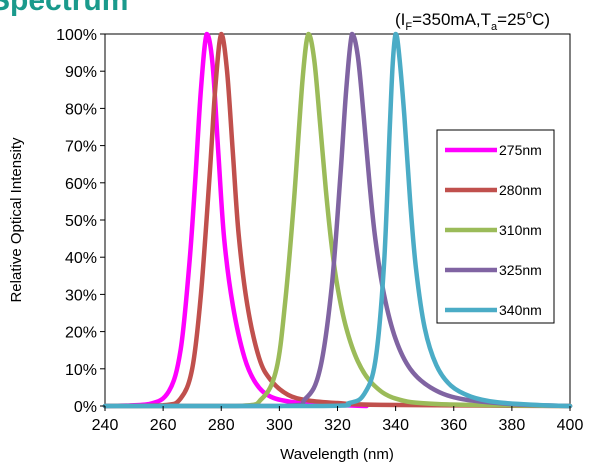  I want to click on cond-close: C), so click(541, 19).